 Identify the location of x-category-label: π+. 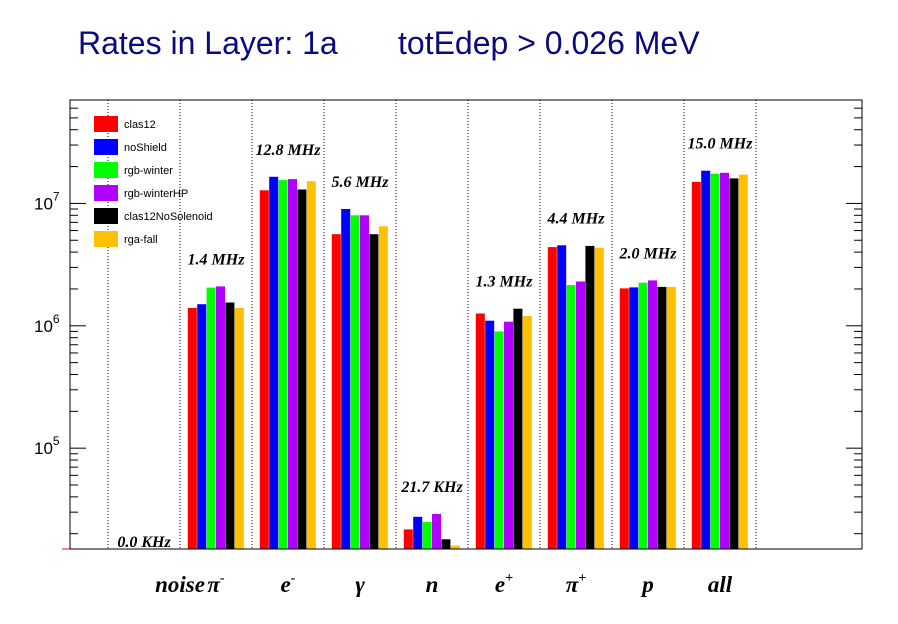
(576, 584).